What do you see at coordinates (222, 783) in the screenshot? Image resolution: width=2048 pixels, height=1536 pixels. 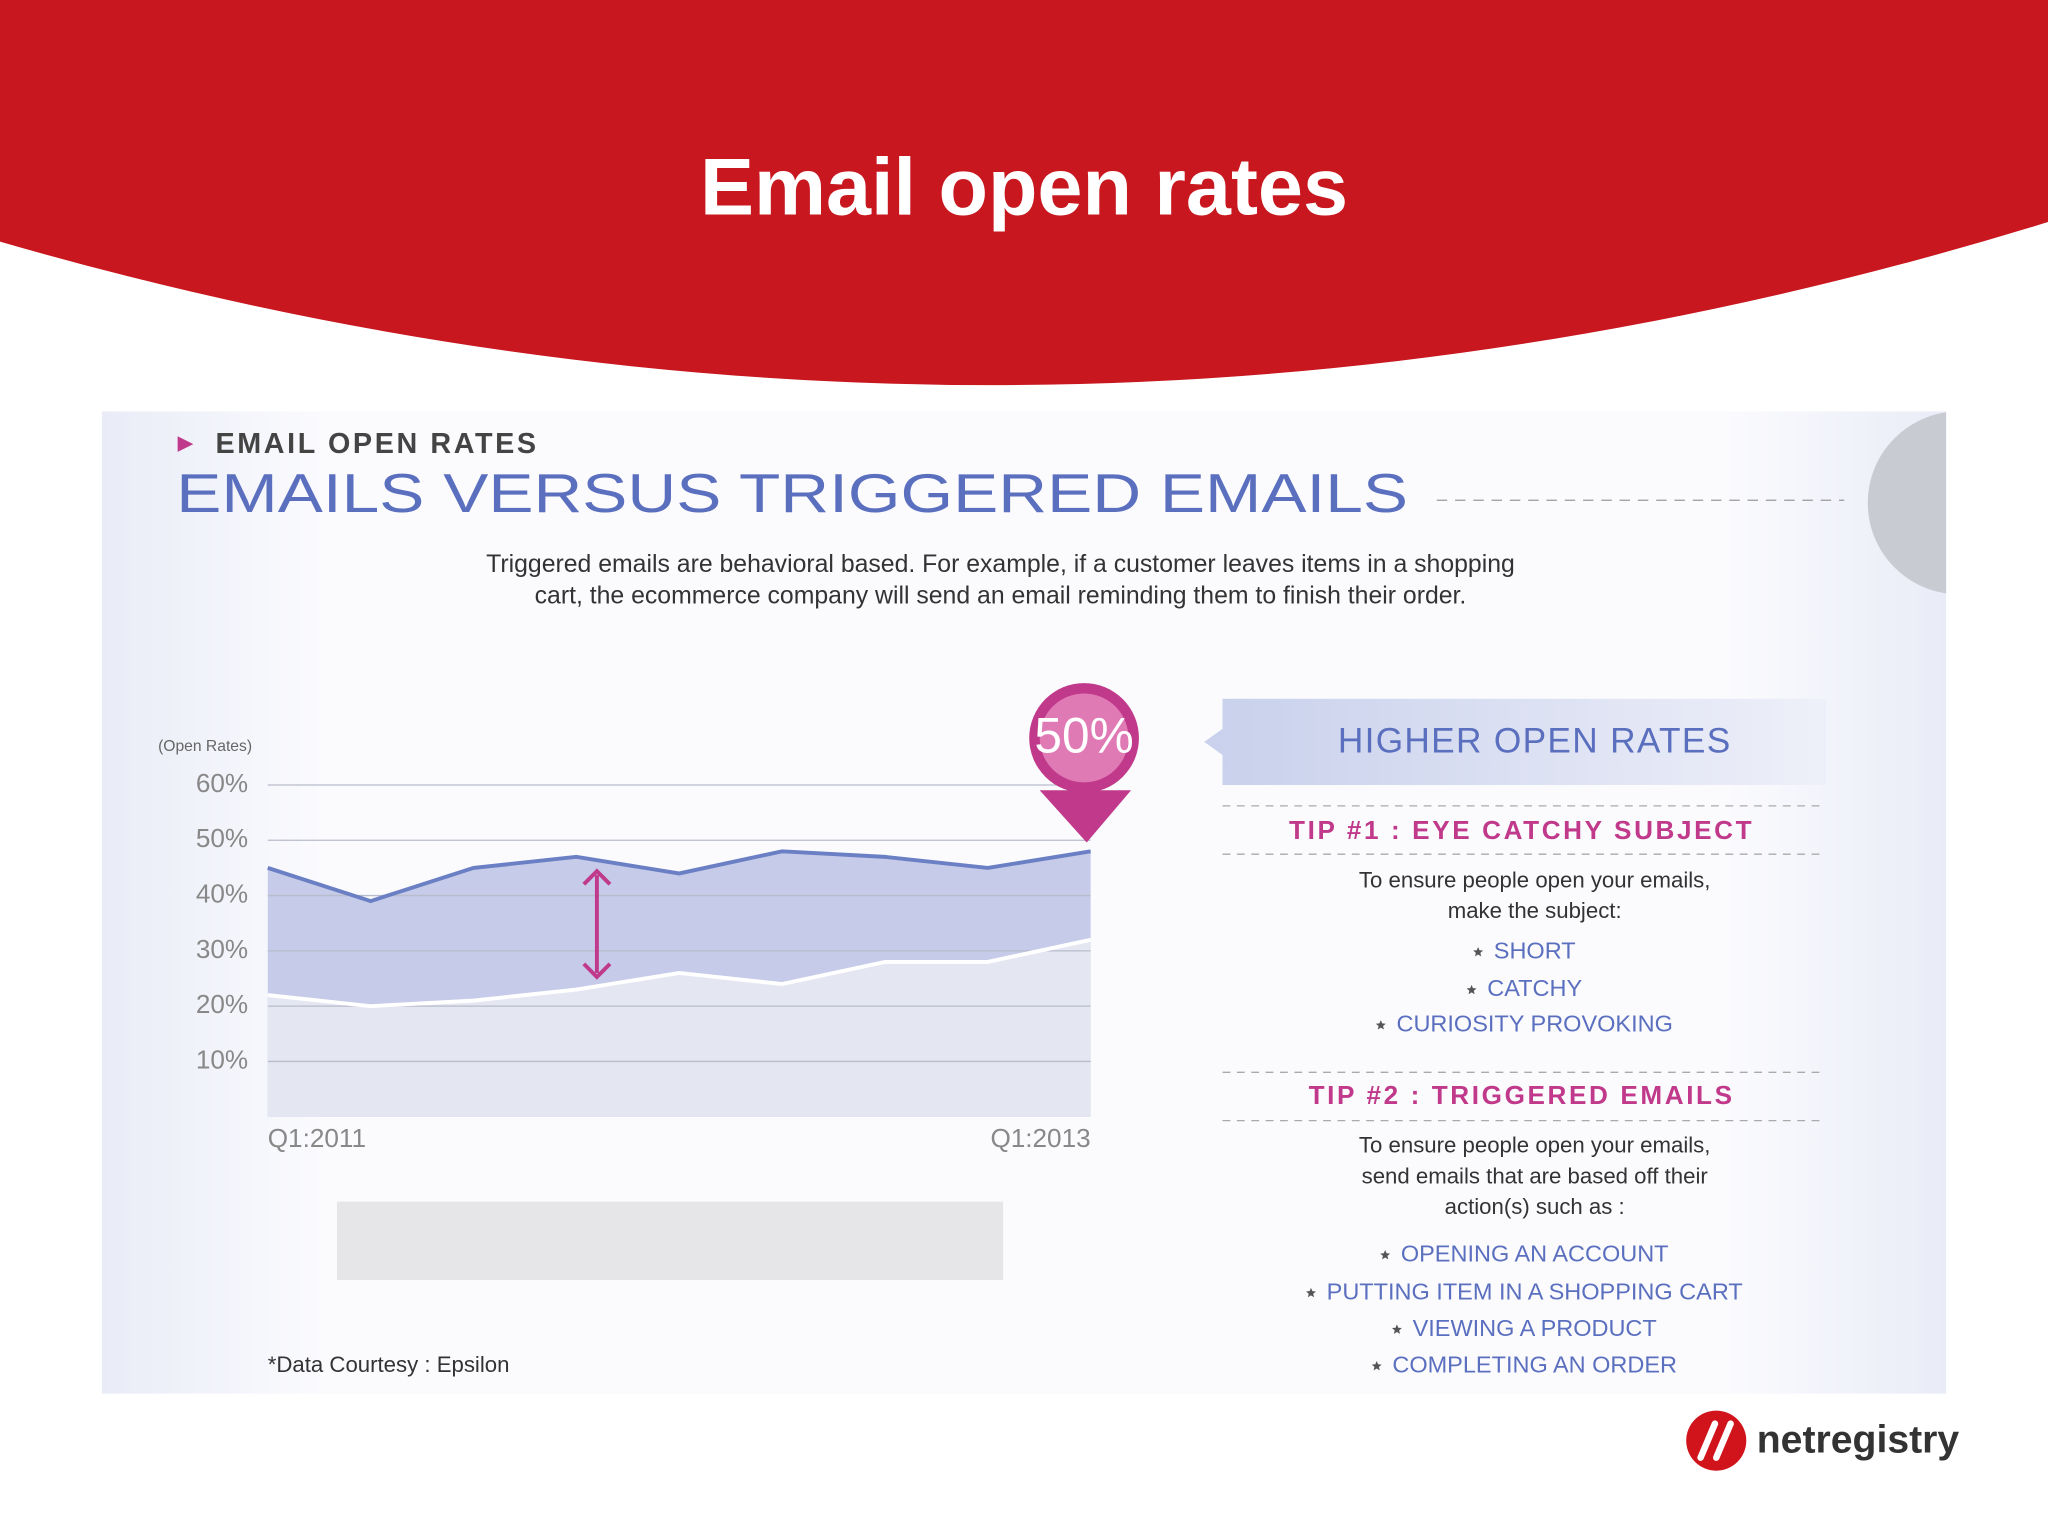 I see `y-tick-label: 60%` at bounding box center [222, 783].